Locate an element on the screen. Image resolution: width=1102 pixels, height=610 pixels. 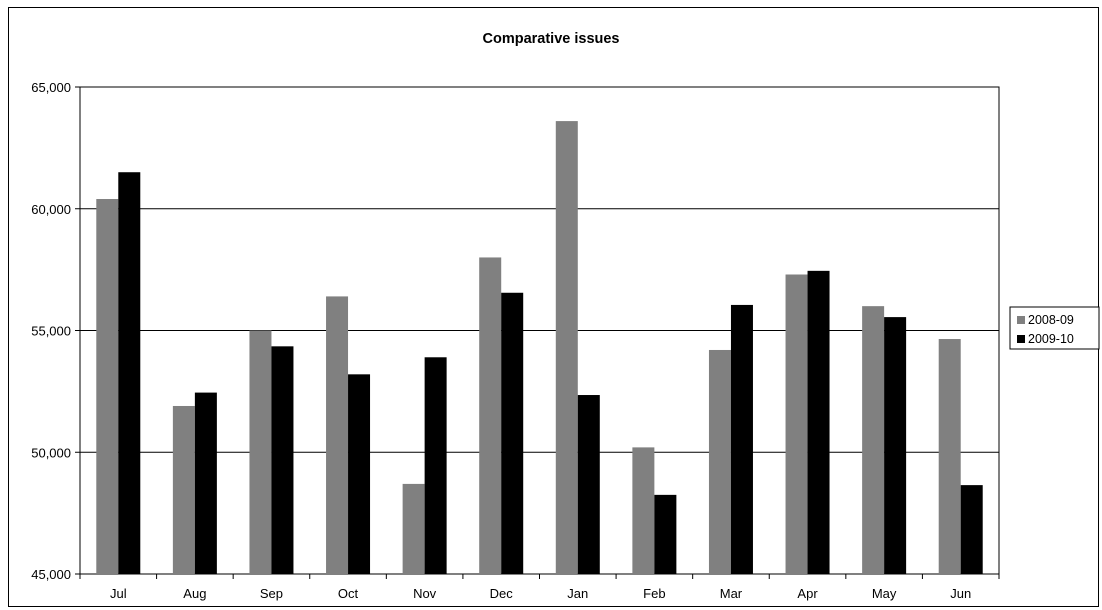
x-tick-label: May is located at coordinates (884, 593).